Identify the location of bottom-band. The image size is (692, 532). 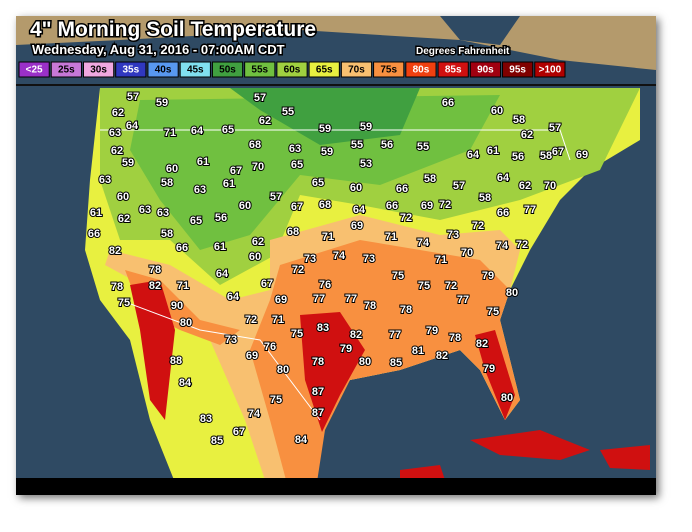
(336, 486).